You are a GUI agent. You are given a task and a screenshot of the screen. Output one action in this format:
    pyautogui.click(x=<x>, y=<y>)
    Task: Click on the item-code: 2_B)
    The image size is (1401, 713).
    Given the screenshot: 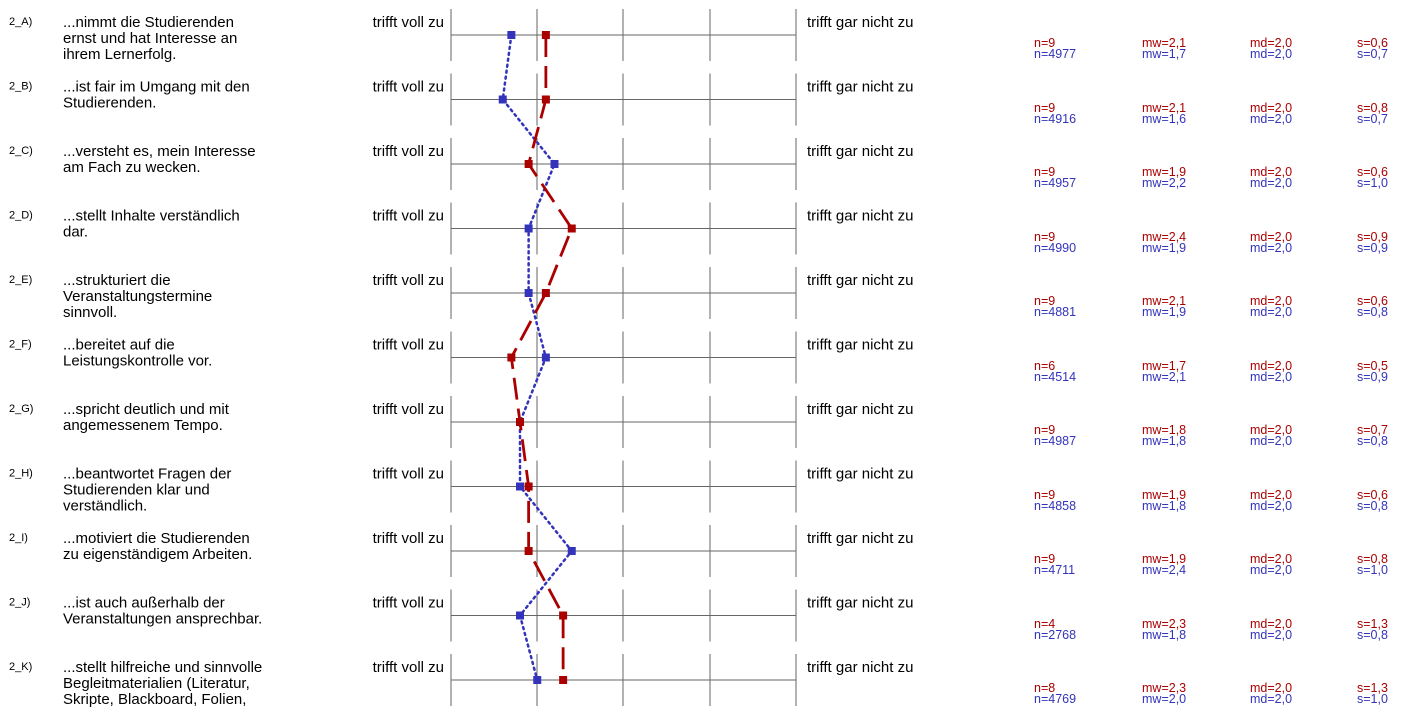 What is the action you would take?
    pyautogui.click(x=20, y=87)
    